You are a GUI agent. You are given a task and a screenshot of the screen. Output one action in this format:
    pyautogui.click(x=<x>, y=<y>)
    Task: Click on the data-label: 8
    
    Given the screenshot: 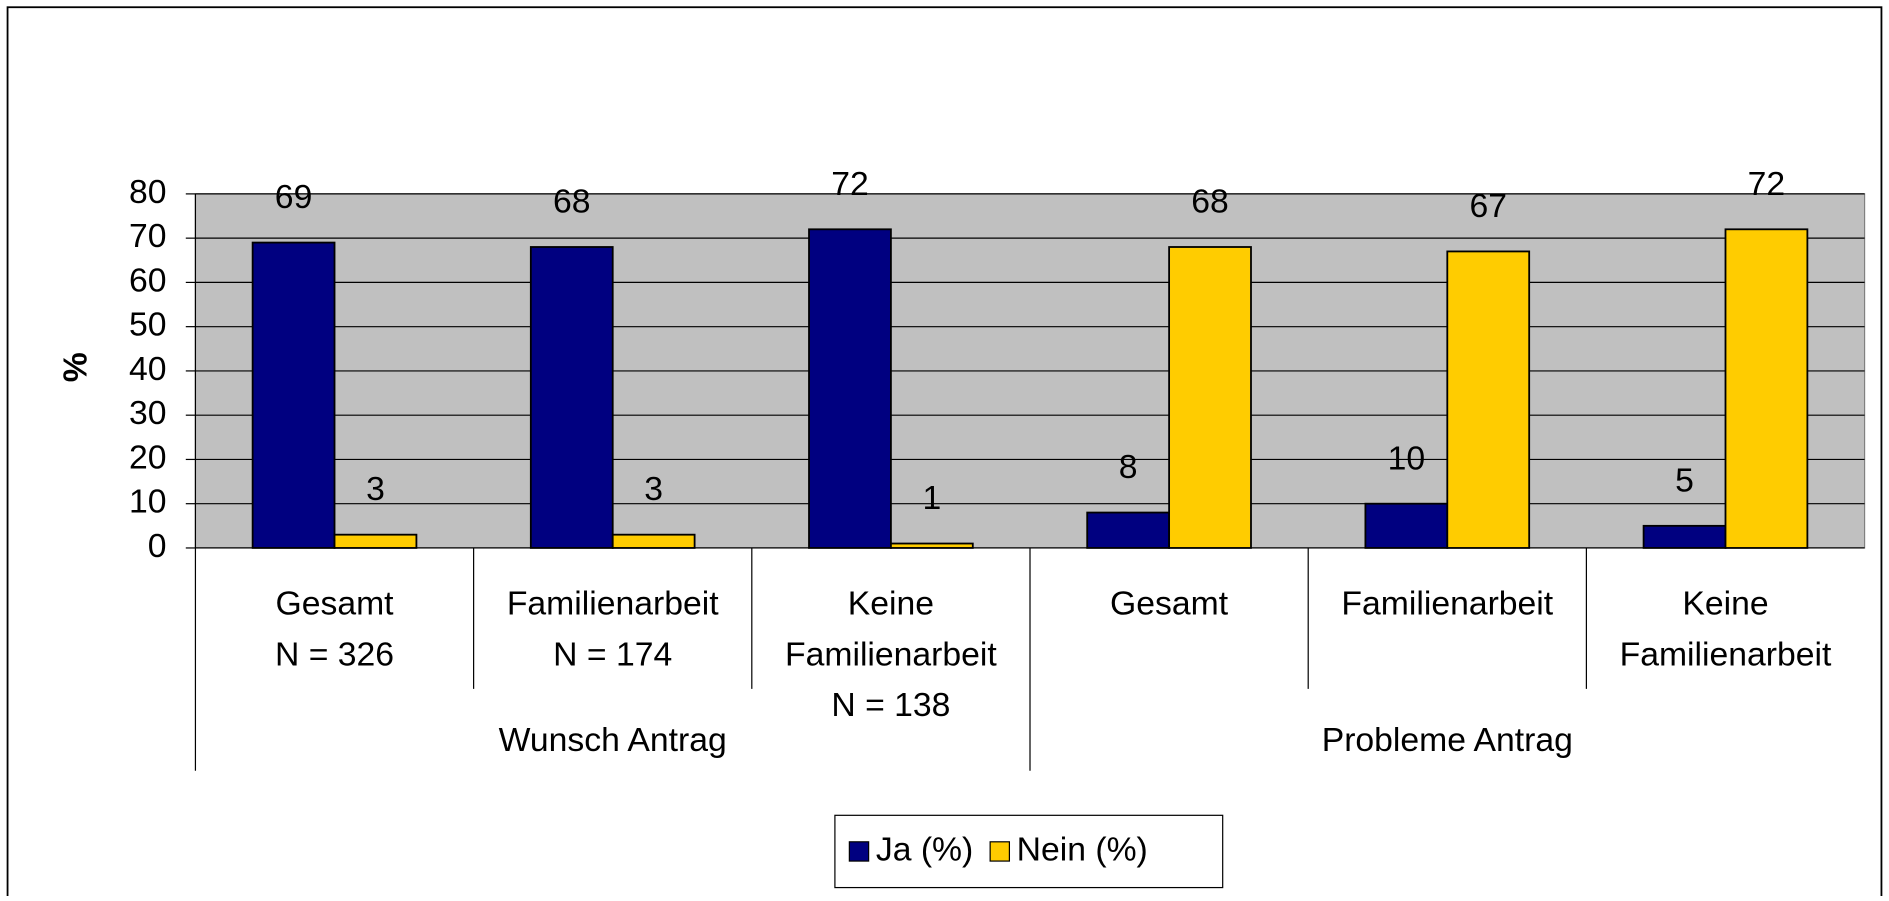 What is the action you would take?
    pyautogui.click(x=1128, y=467)
    